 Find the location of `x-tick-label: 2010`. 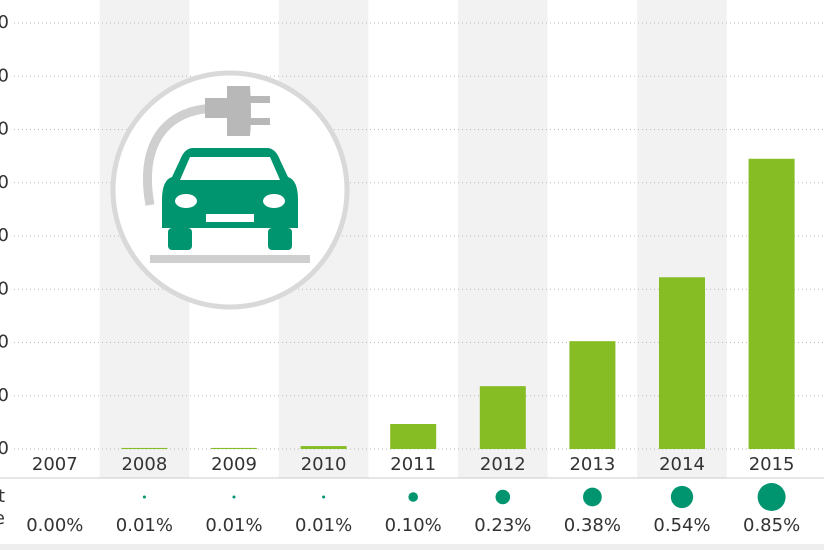

x-tick-label: 2010 is located at coordinates (324, 464).